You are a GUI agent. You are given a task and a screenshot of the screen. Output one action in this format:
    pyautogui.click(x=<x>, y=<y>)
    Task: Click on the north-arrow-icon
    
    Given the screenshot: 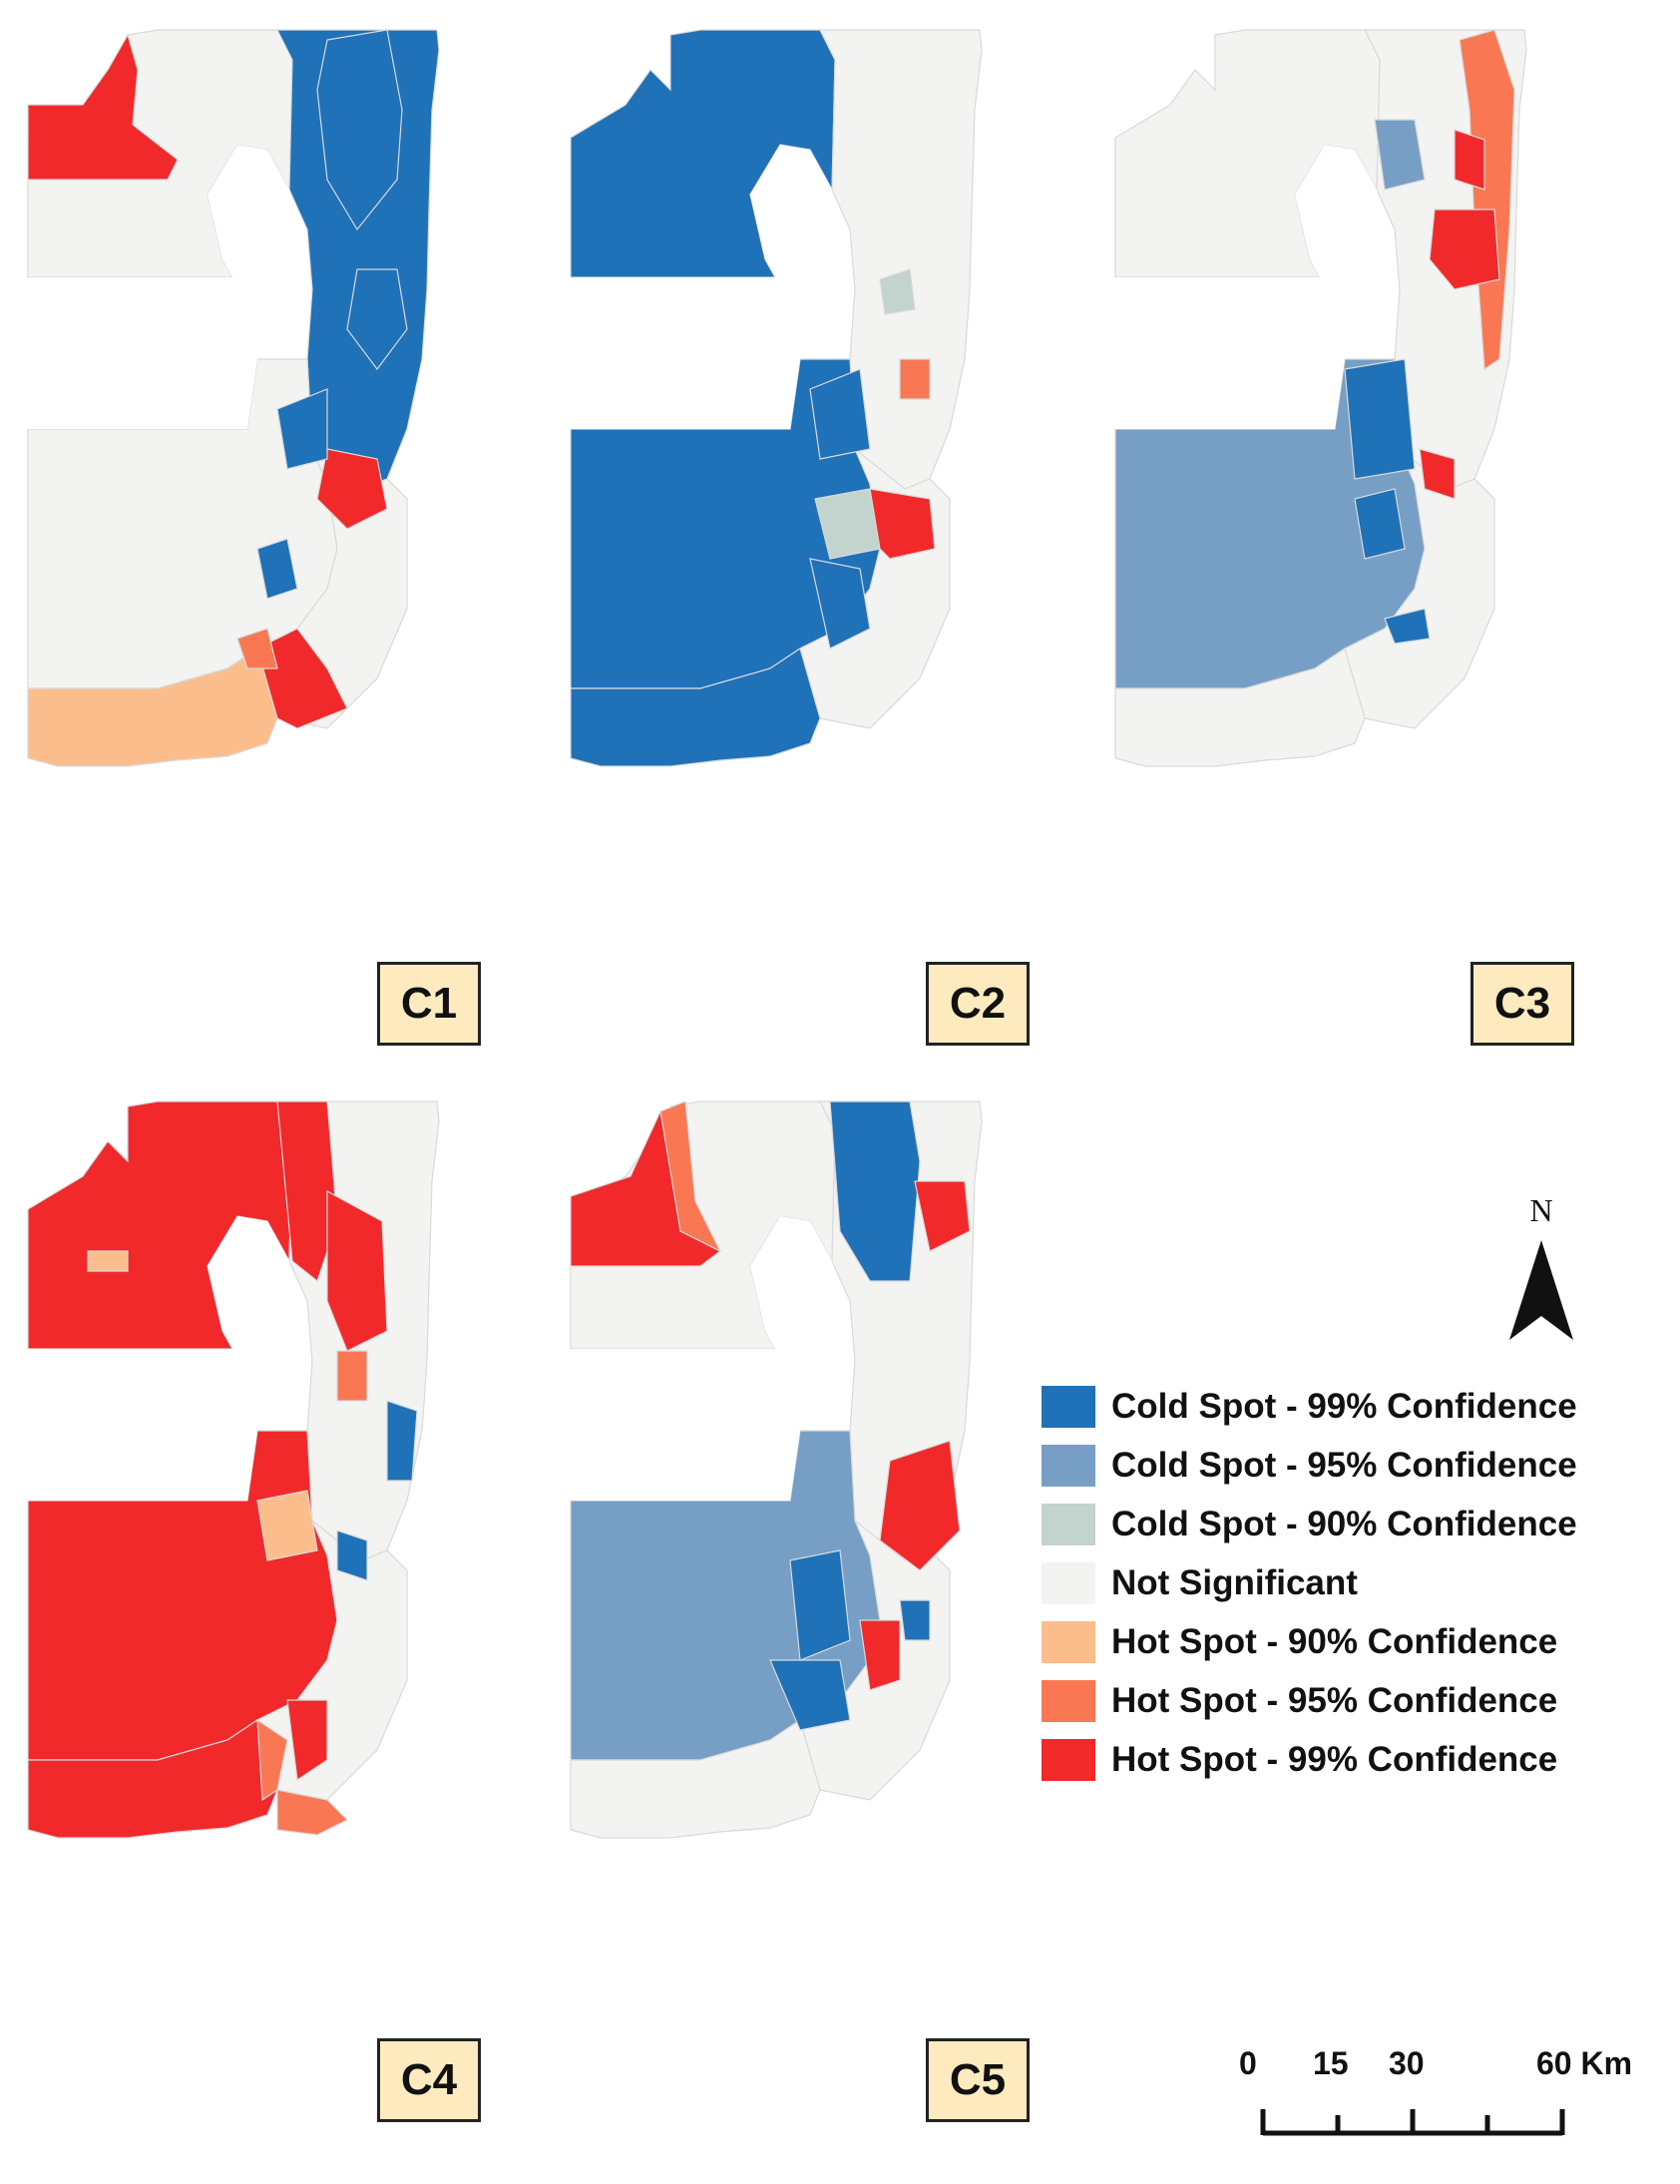 What is the action you would take?
    pyautogui.click(x=1541, y=1290)
    